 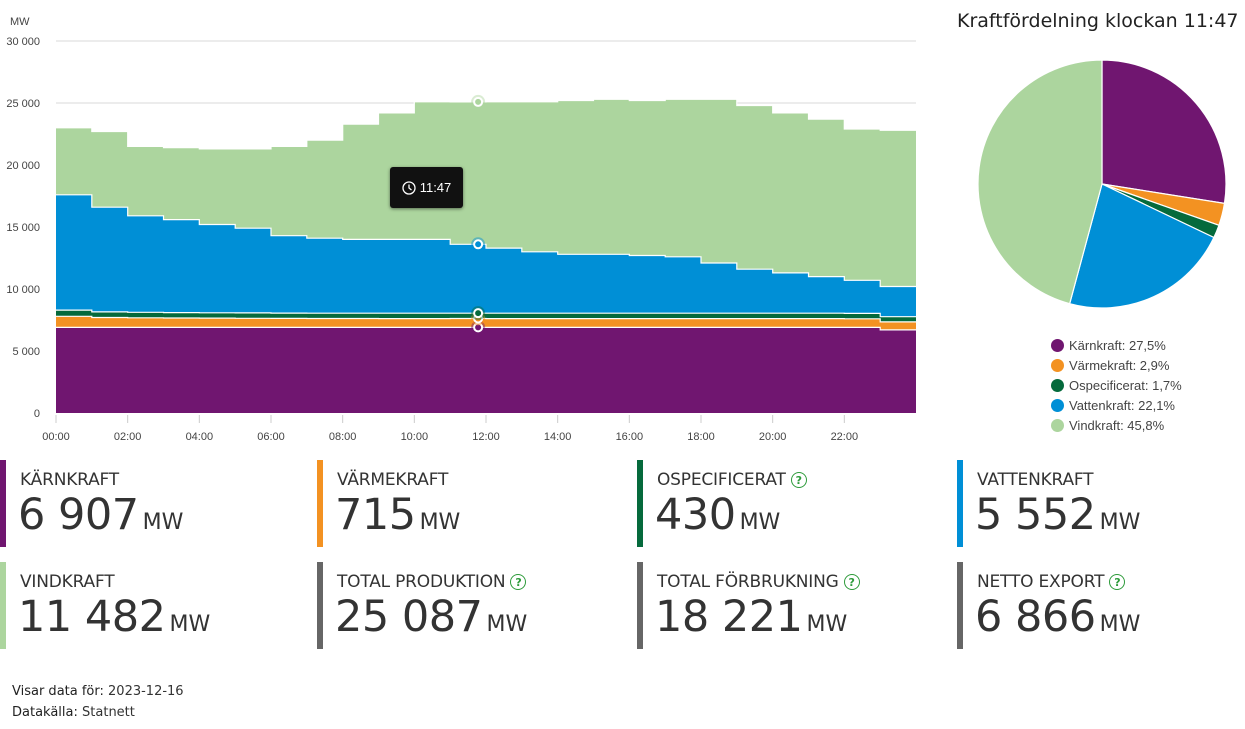 What do you see at coordinates (432, 582) in the screenshot?
I see `stat-label: TOTAL PRODUKTION?` at bounding box center [432, 582].